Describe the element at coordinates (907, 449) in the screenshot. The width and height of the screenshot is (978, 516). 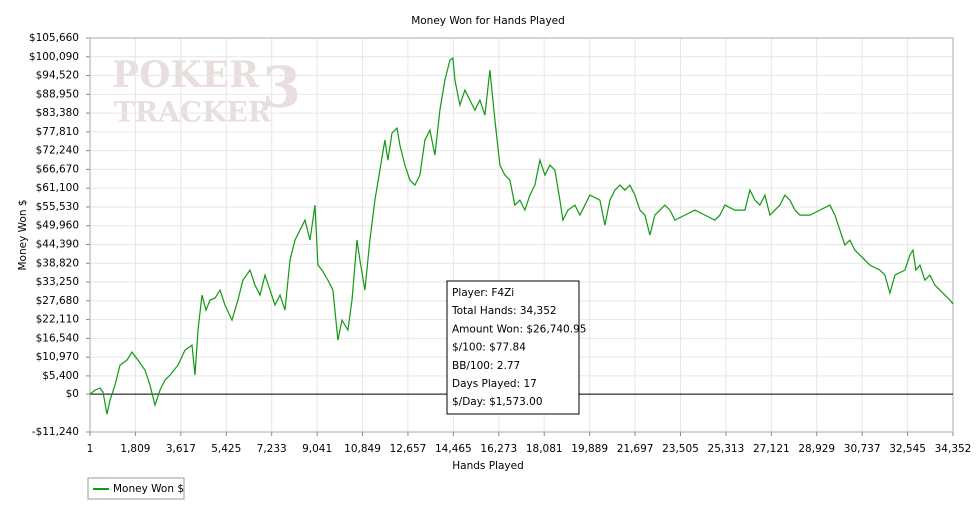
I see `x-tick-label: 32,545` at that location.